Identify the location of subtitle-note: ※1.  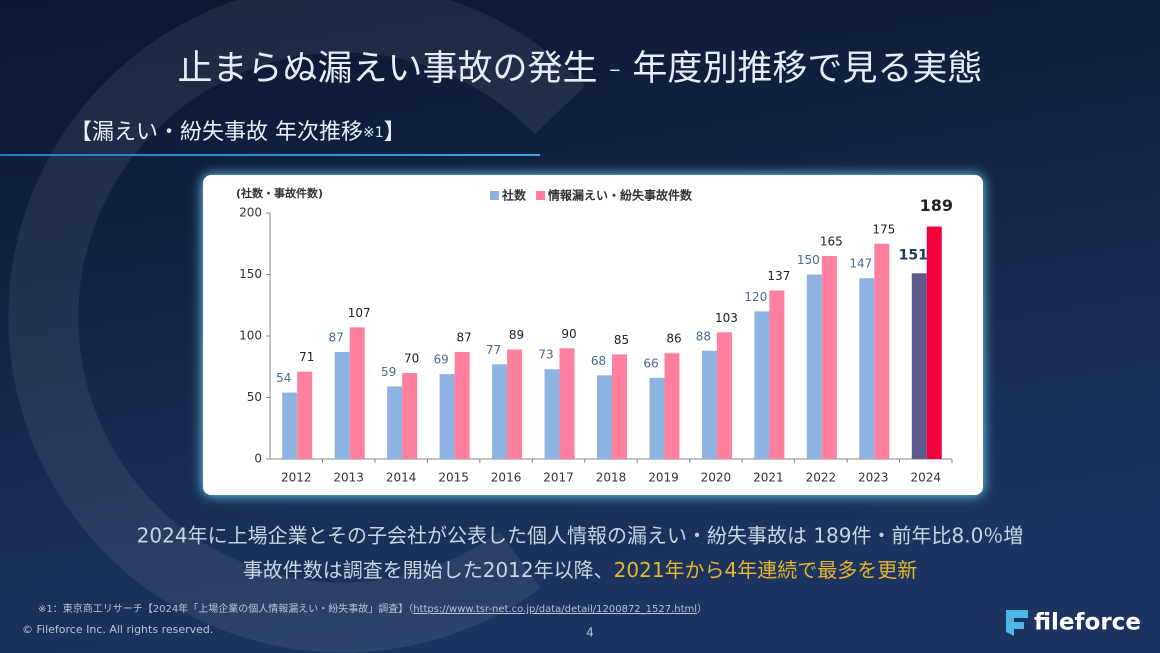
(373, 133).